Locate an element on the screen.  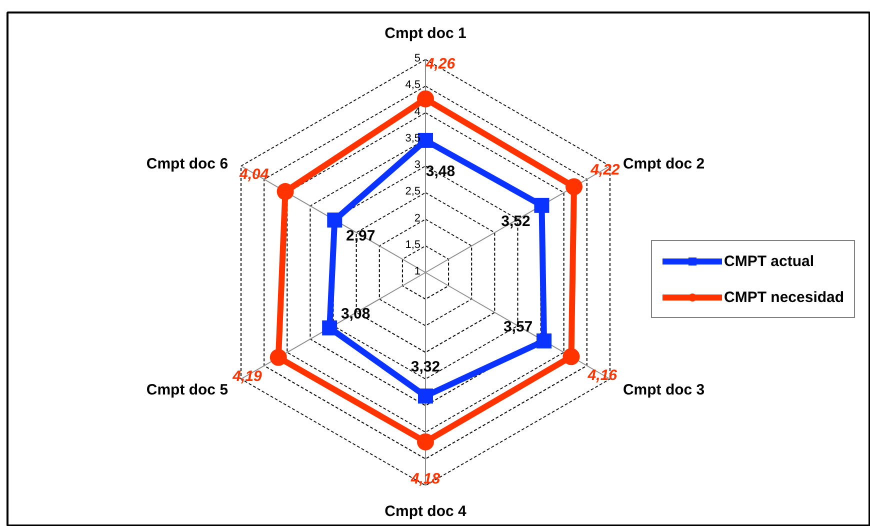
spoke-label: Cmpt doc 4 is located at coordinates (425, 511).